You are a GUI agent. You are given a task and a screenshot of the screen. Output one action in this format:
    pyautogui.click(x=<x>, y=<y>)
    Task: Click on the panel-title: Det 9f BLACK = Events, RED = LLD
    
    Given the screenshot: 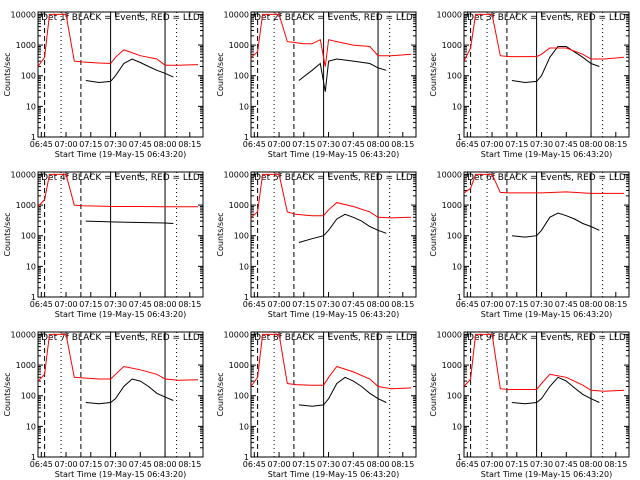 What is the action you would take?
    pyautogui.click(x=546, y=338)
    